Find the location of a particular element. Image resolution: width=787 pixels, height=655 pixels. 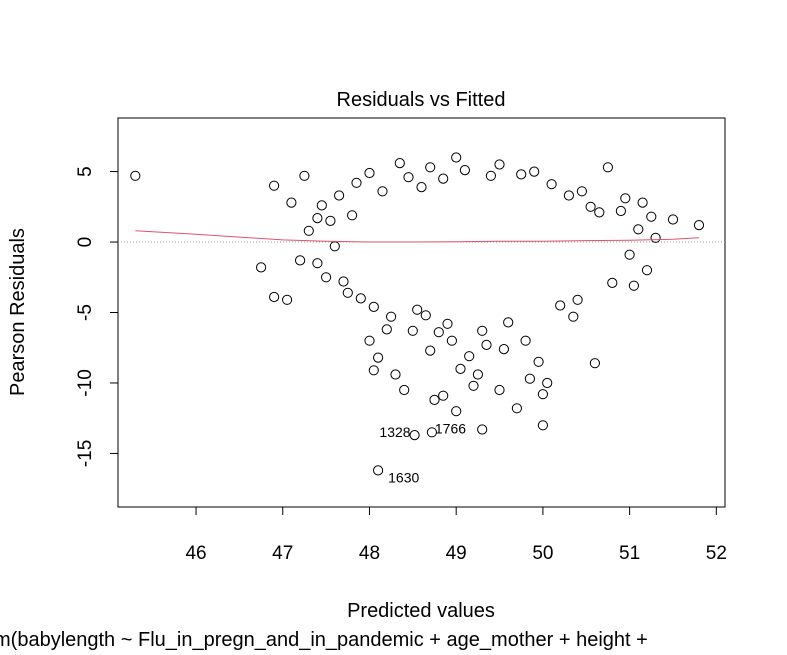

x-tick-label: 50 is located at coordinates (542, 553).